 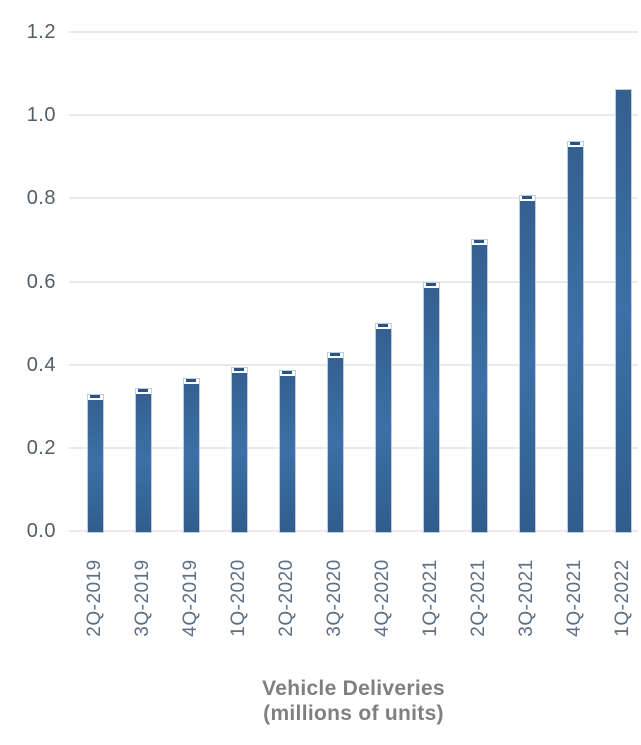 I want to click on bar-1Q-2020, so click(x=239, y=449).